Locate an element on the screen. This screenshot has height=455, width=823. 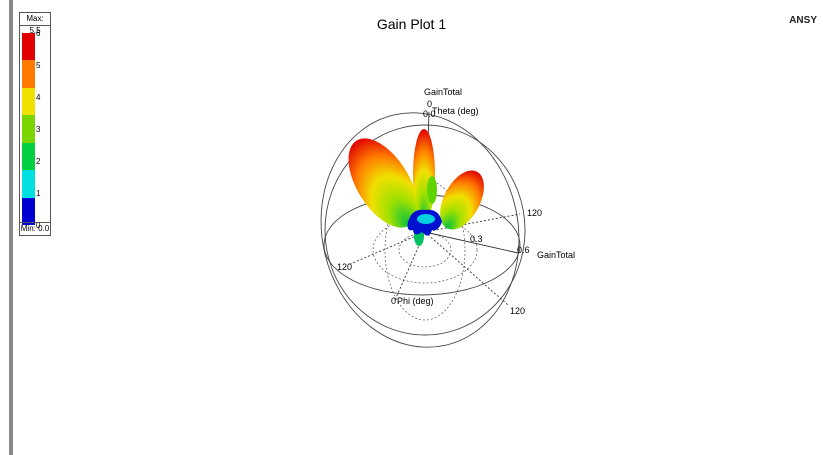
left-border is located at coordinates (11, 227).